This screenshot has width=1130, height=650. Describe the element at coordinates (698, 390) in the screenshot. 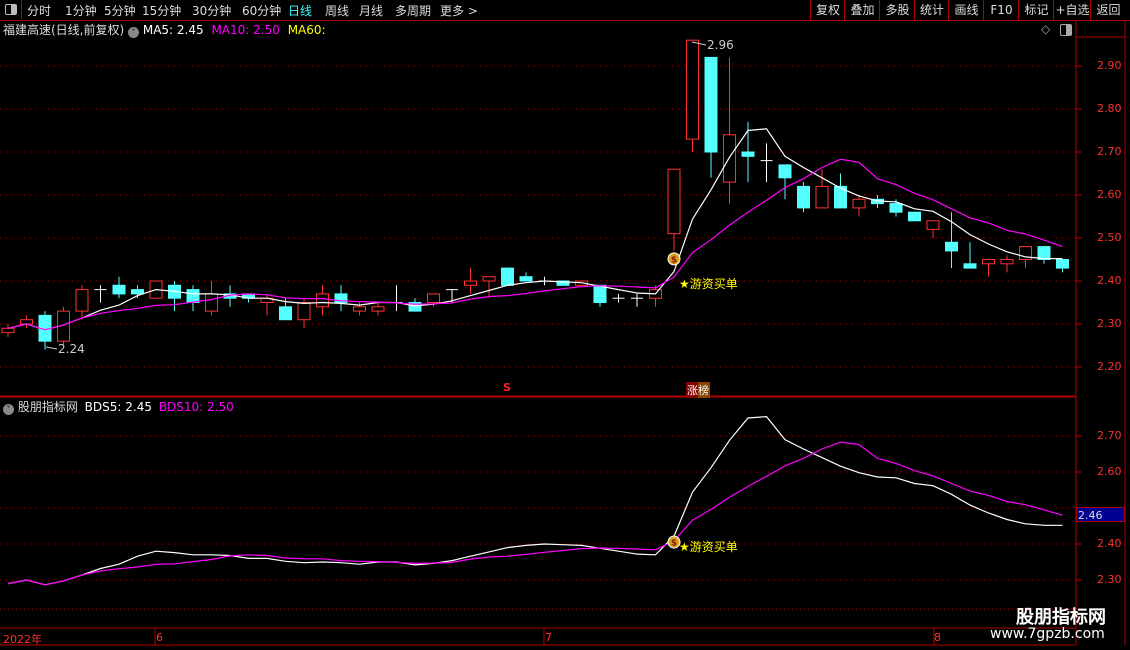

I see `marker-zhangbang: 涨榜` at that location.